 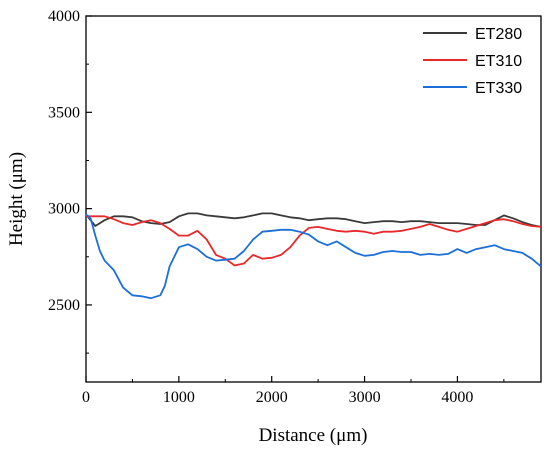 What do you see at coordinates (313, 220) in the screenshot?
I see `series-line-et280` at bounding box center [313, 220].